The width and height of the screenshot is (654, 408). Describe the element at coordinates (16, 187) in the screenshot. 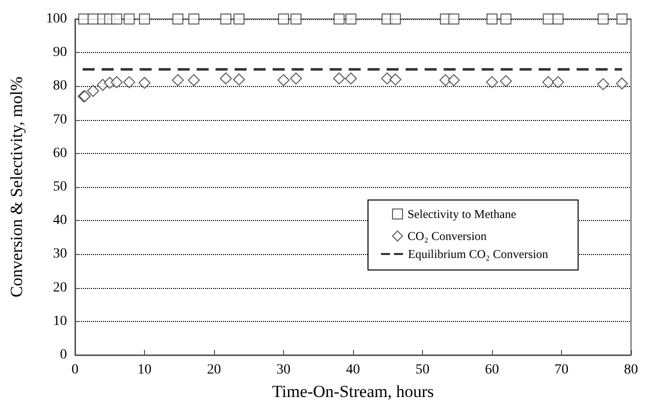

I see `y-axis-title: Conversion & Selectivity, mol%` at that location.